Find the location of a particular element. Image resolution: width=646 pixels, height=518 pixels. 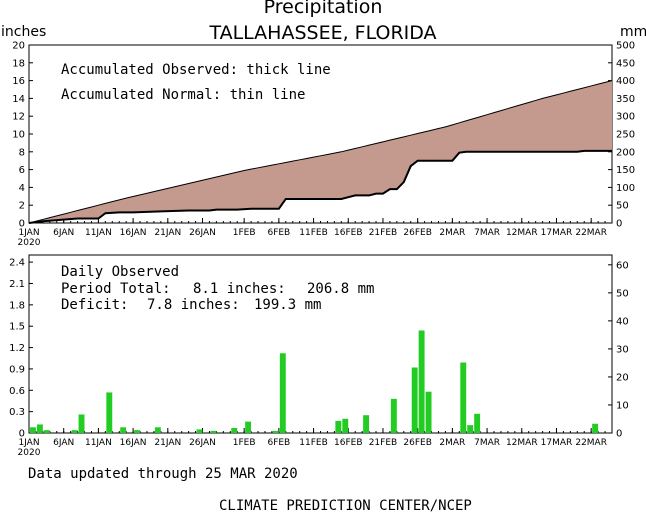

daily-xtick-label: 11FEB is located at coordinates (313, 443).